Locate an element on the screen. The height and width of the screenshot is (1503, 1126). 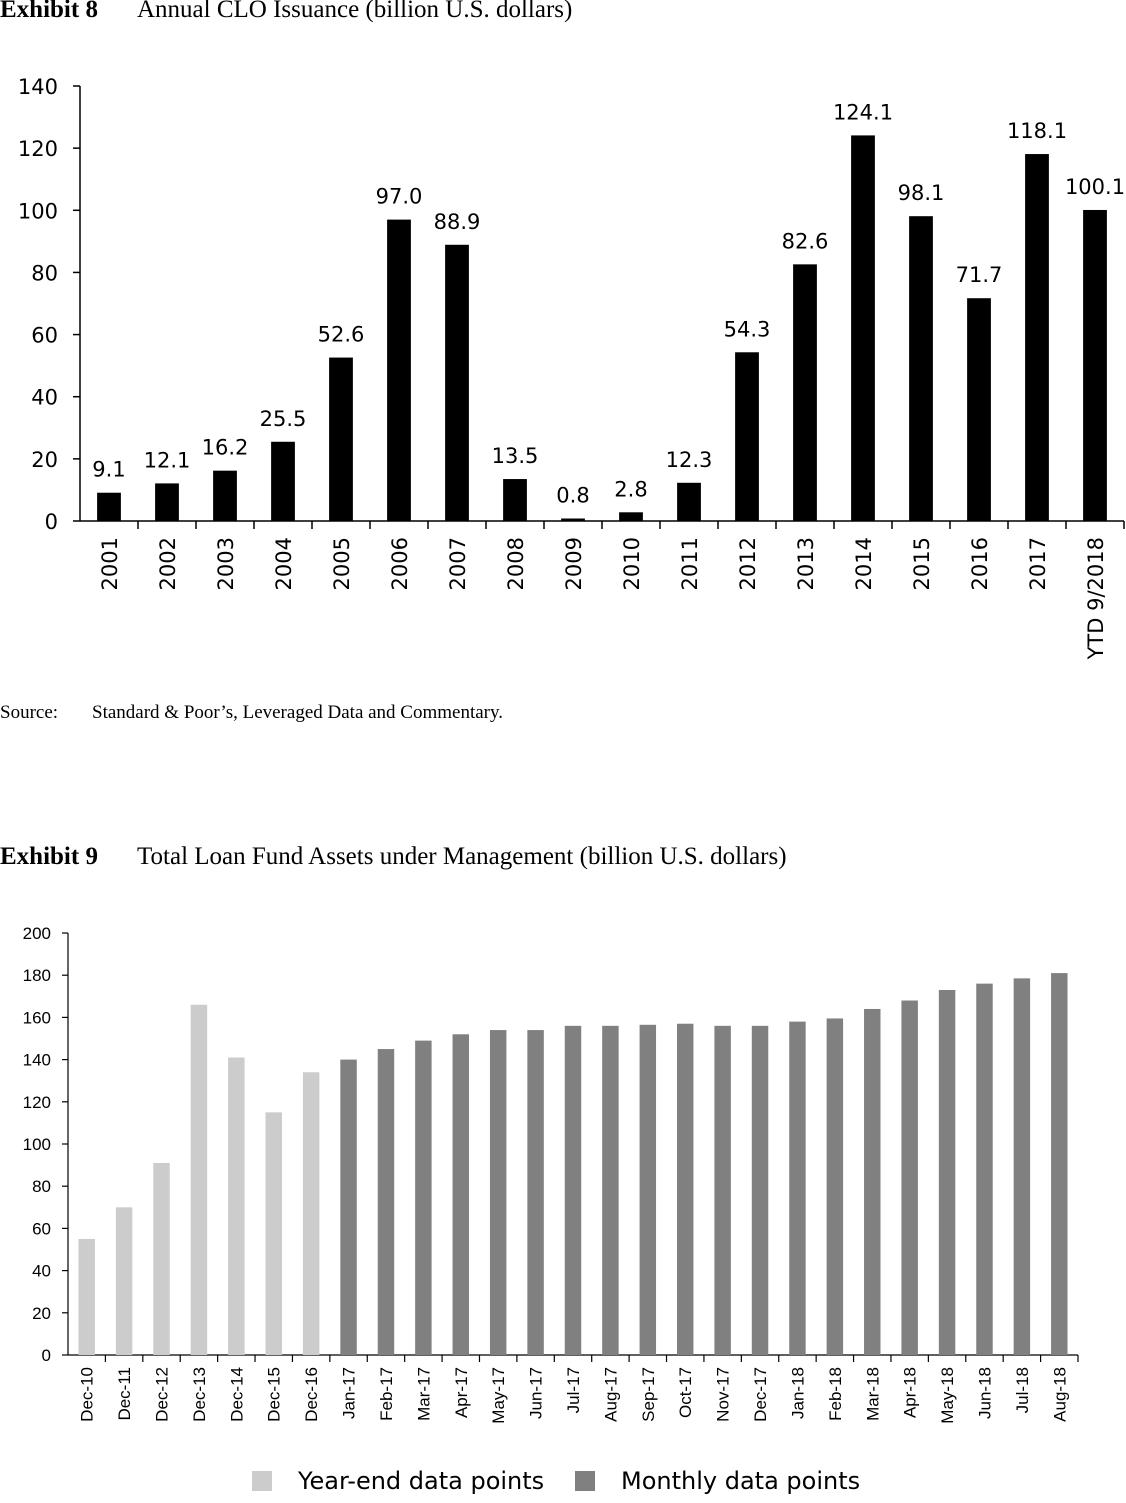
x-tick-label: 2007 is located at coordinates (458, 563).